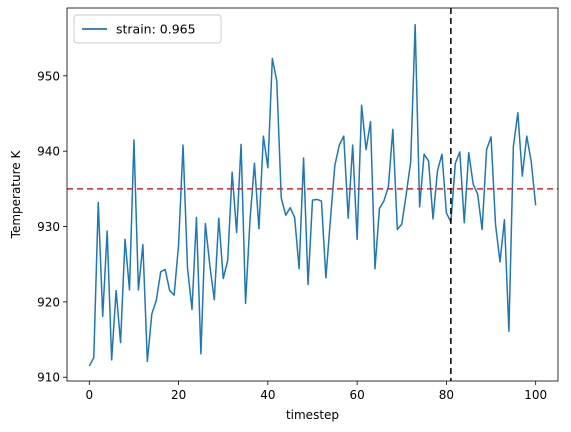  I want to click on x-tick-label: 100, so click(535, 395).